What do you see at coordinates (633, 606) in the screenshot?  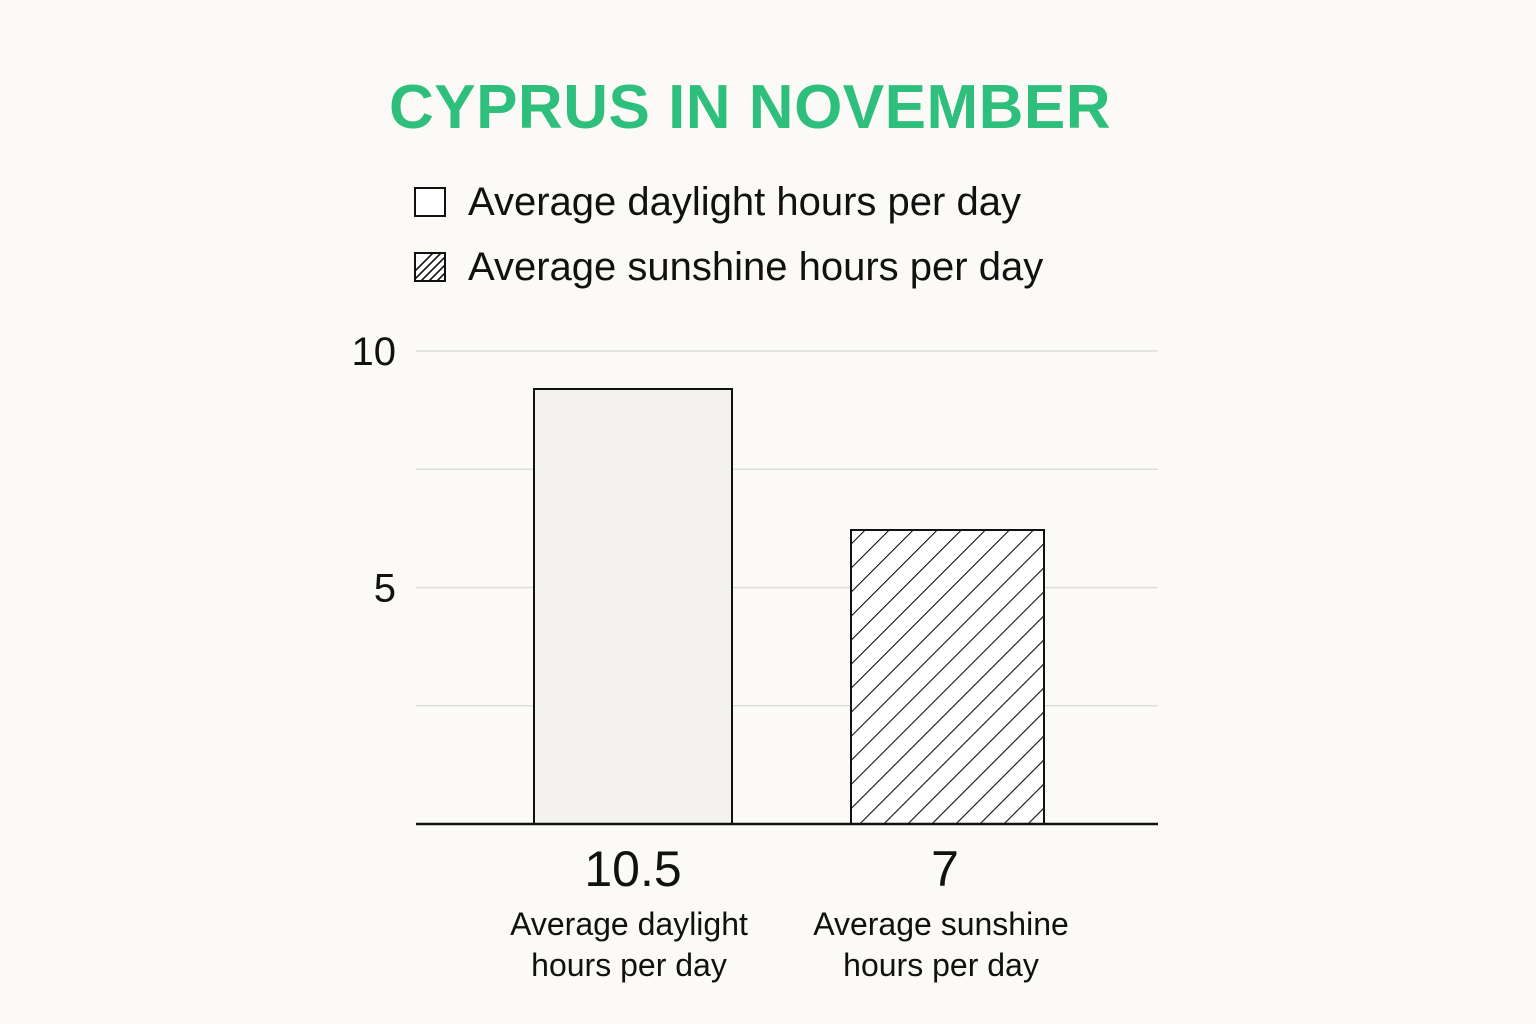 I see `bar-daylight` at bounding box center [633, 606].